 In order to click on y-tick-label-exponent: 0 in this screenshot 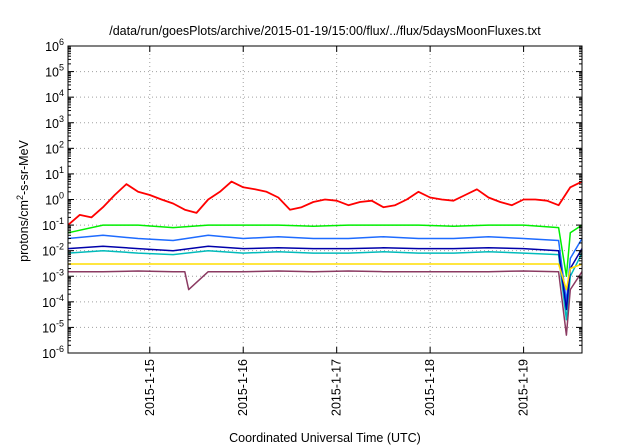, I will do `click(61, 196)`.